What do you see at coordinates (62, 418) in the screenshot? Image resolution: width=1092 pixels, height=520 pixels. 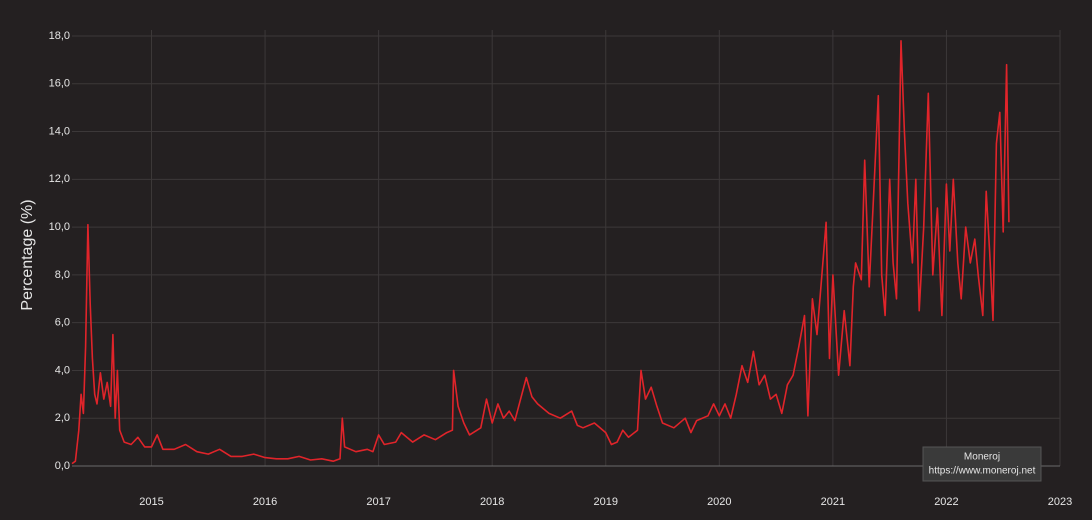 I see `y-tick-label: 2,0` at bounding box center [62, 418].